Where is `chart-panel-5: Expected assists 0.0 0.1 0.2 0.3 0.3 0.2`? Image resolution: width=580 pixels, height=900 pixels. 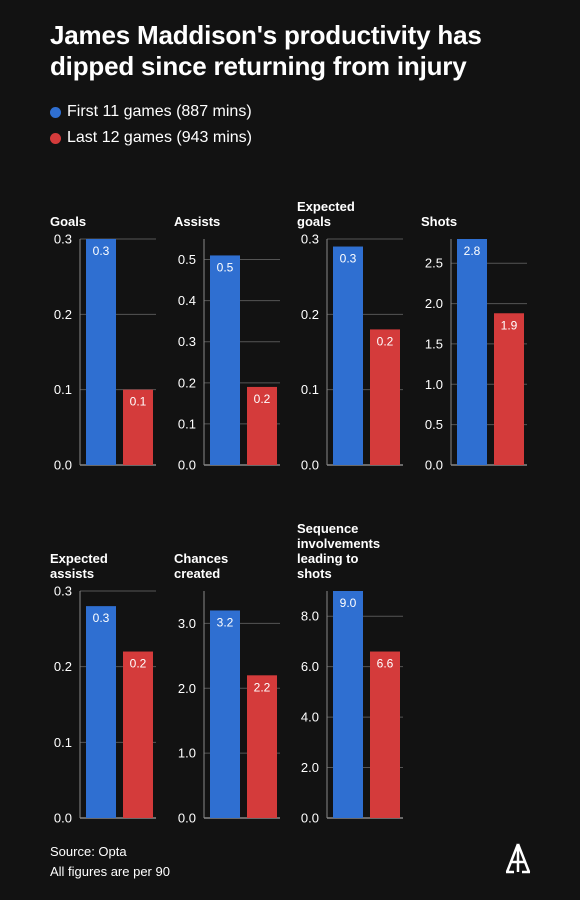
chart-panel-5: Expected assists 0.0 0.1 0.2 0.3 0.3 0.2 is located at coordinates (103, 688).